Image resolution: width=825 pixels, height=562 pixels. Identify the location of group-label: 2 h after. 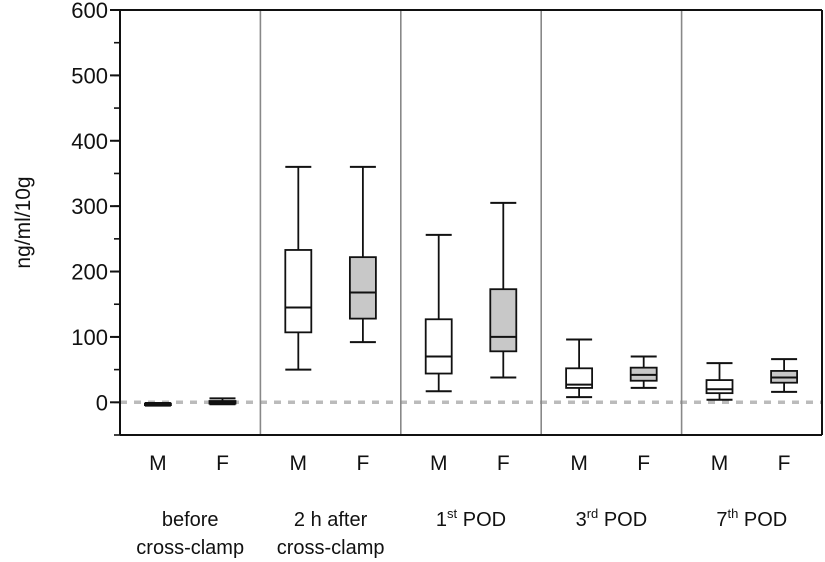
(331, 520).